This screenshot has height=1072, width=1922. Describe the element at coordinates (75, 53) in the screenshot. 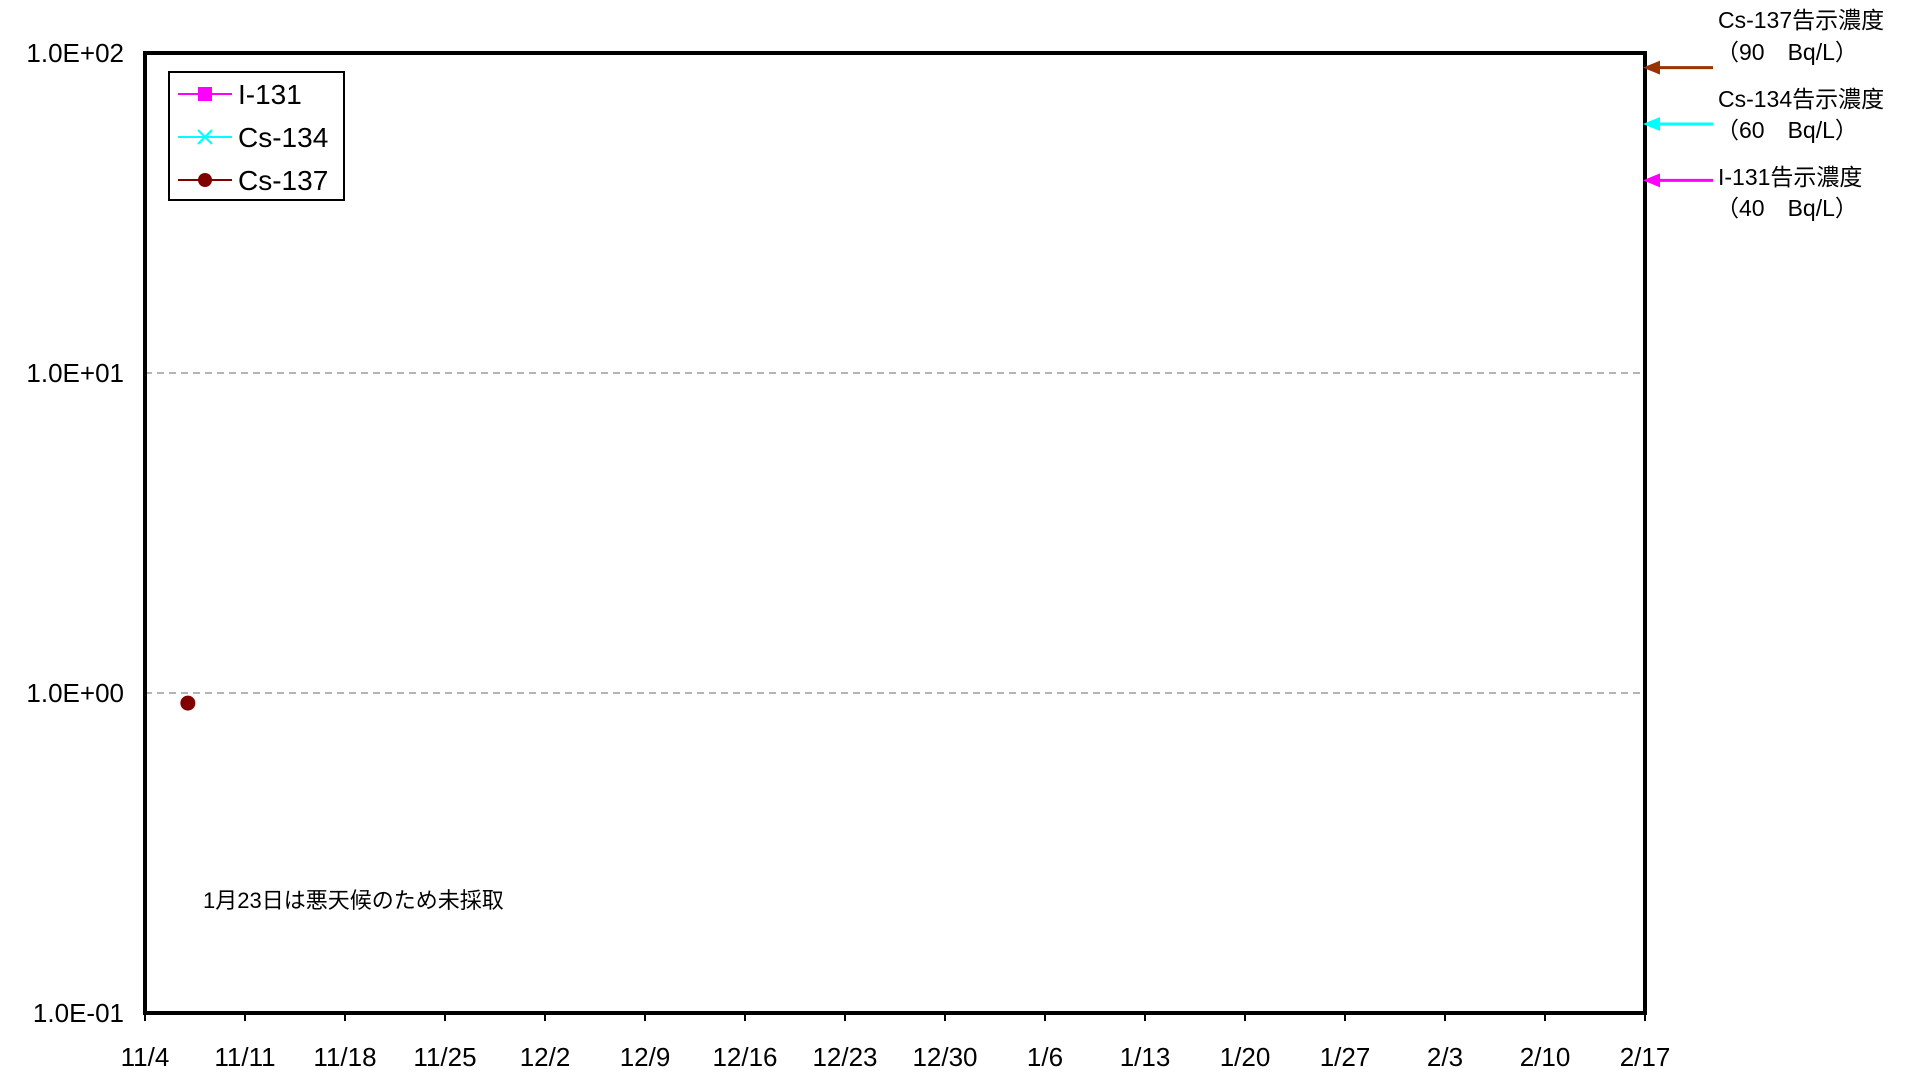

I see `y-tick-label: 1.0E+02` at that location.